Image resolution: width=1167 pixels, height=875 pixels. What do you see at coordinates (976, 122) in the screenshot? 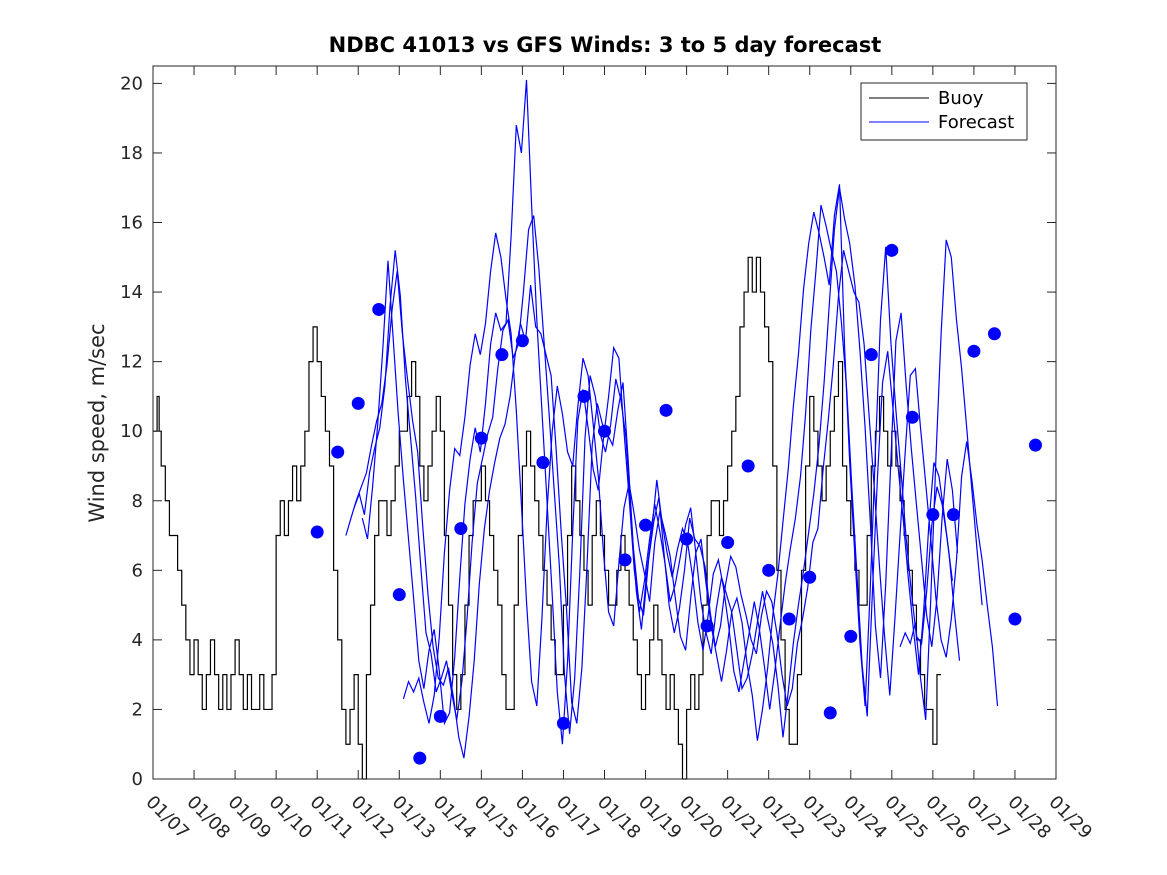
I see `legend-label-forecast: Forecast` at bounding box center [976, 122].